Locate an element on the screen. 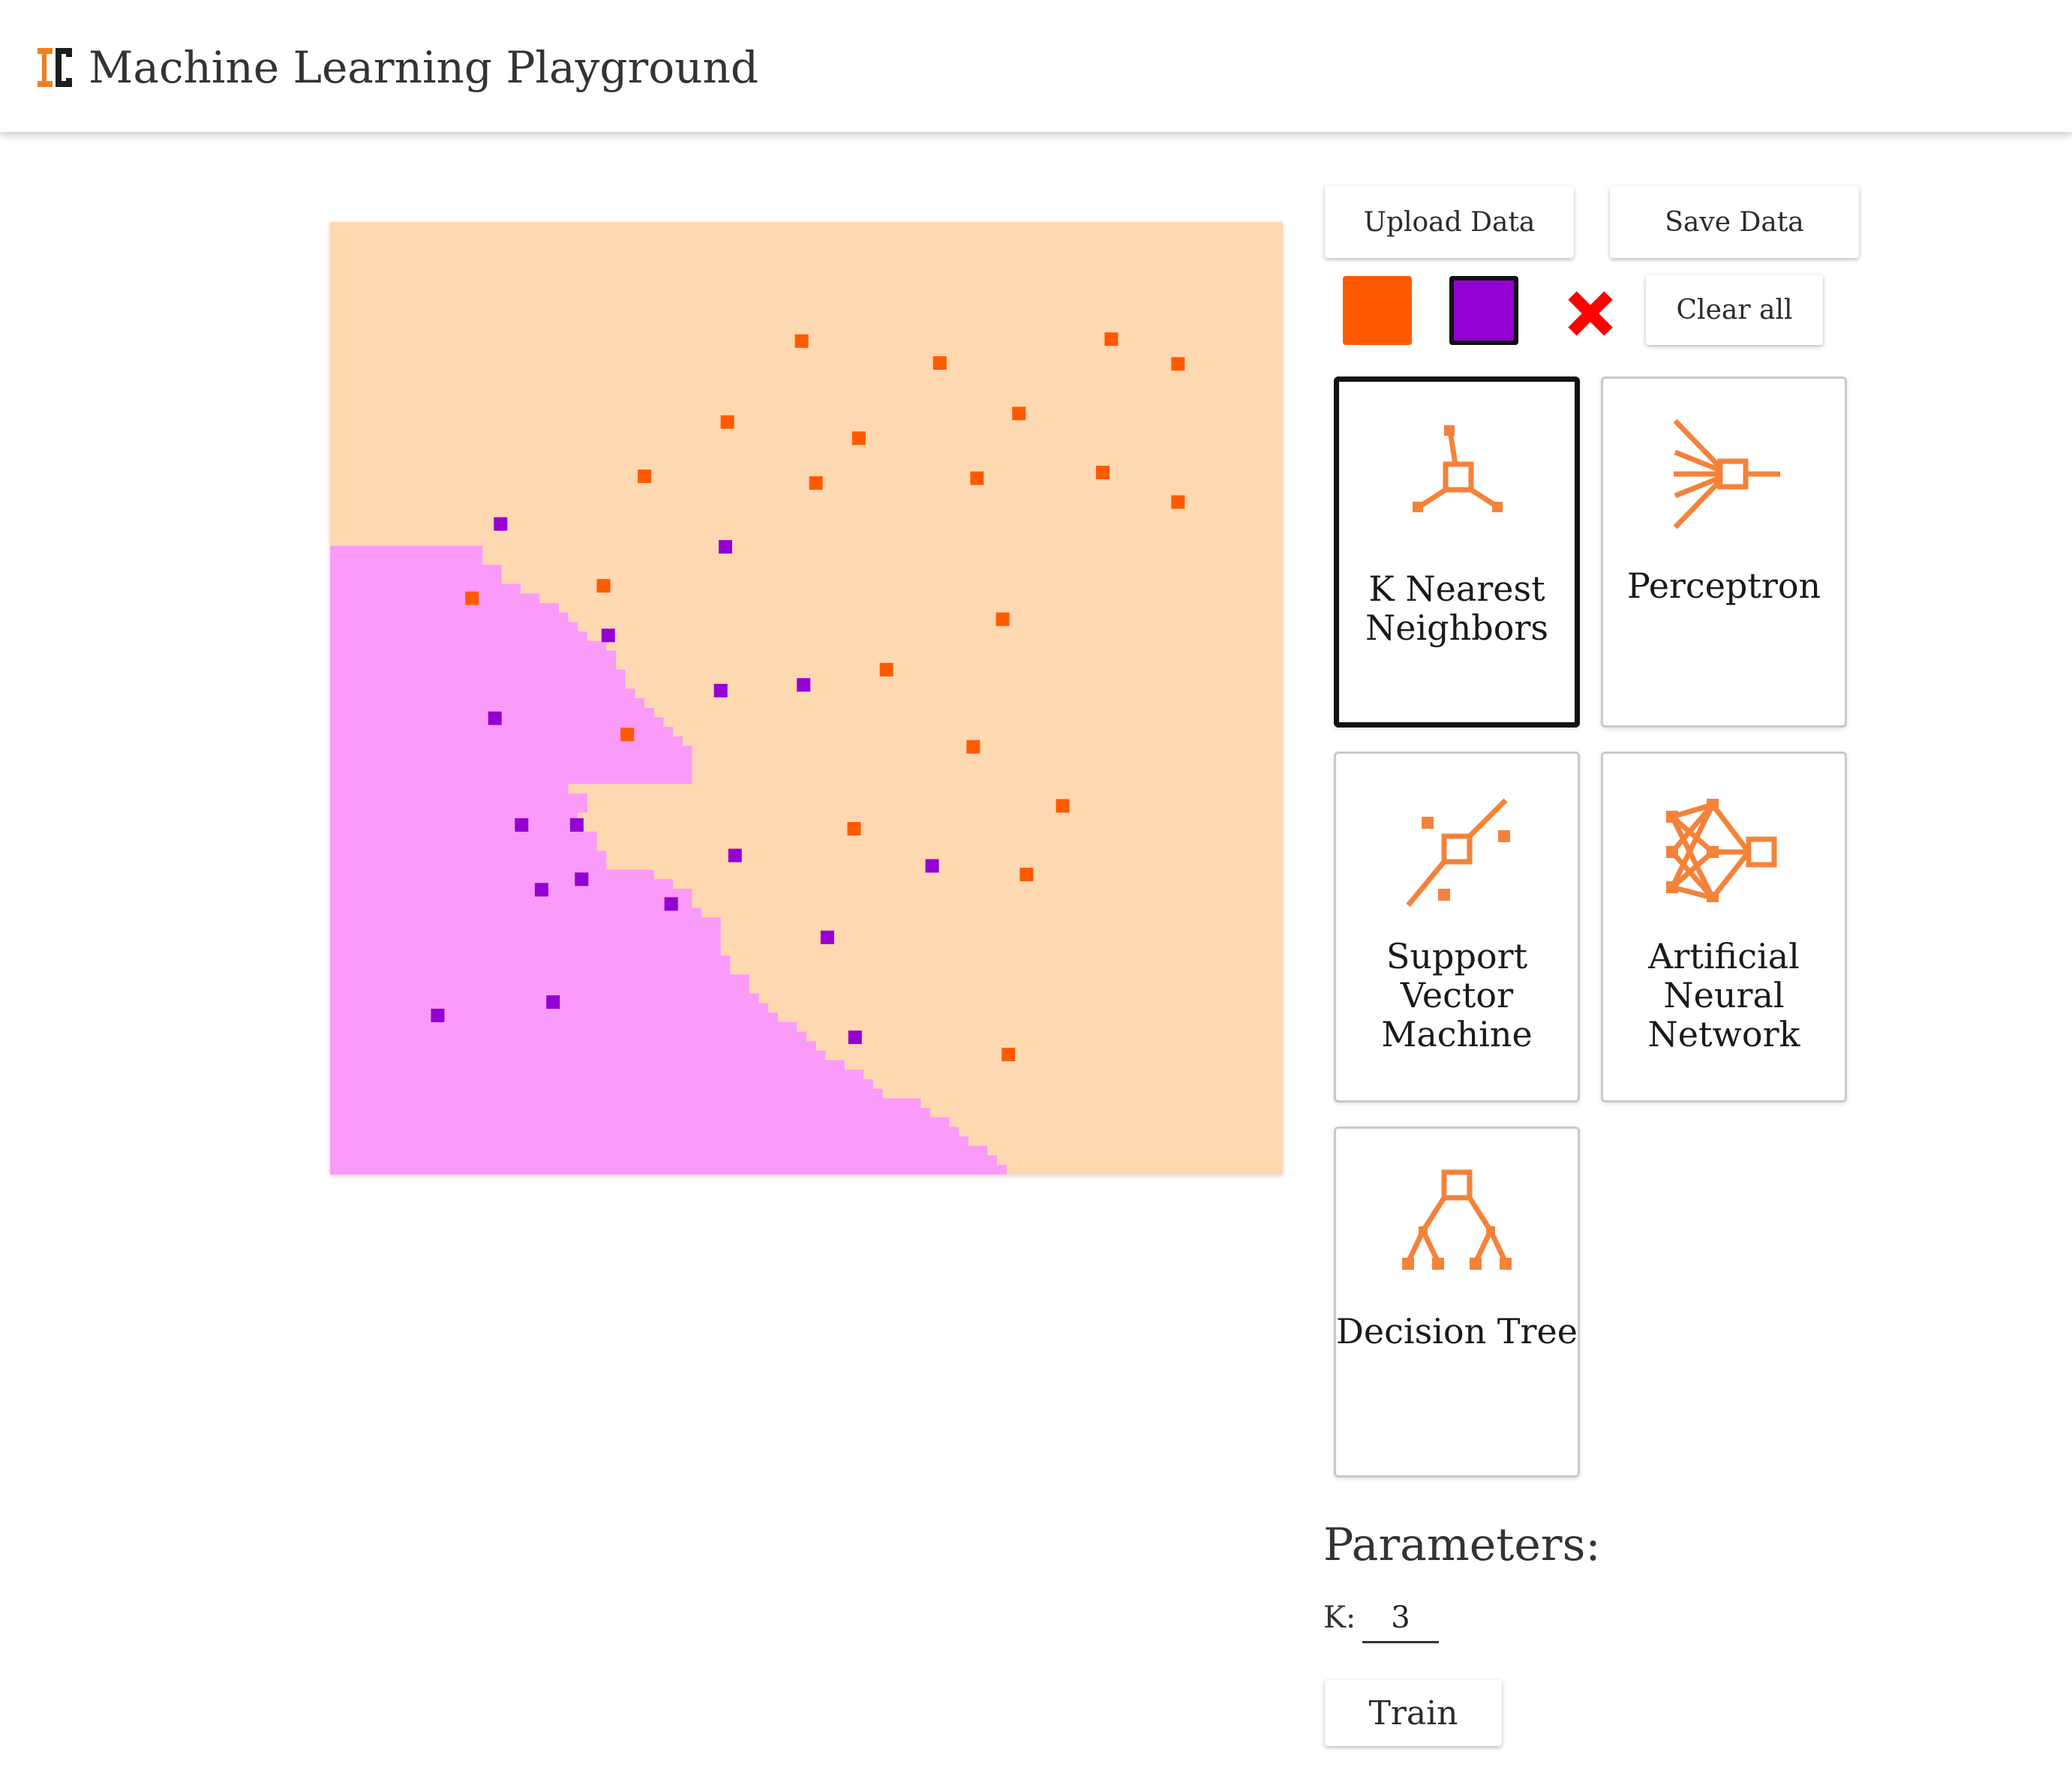 The width and height of the screenshot is (2072, 1785). orange-class-swatch is located at coordinates (1377, 310).